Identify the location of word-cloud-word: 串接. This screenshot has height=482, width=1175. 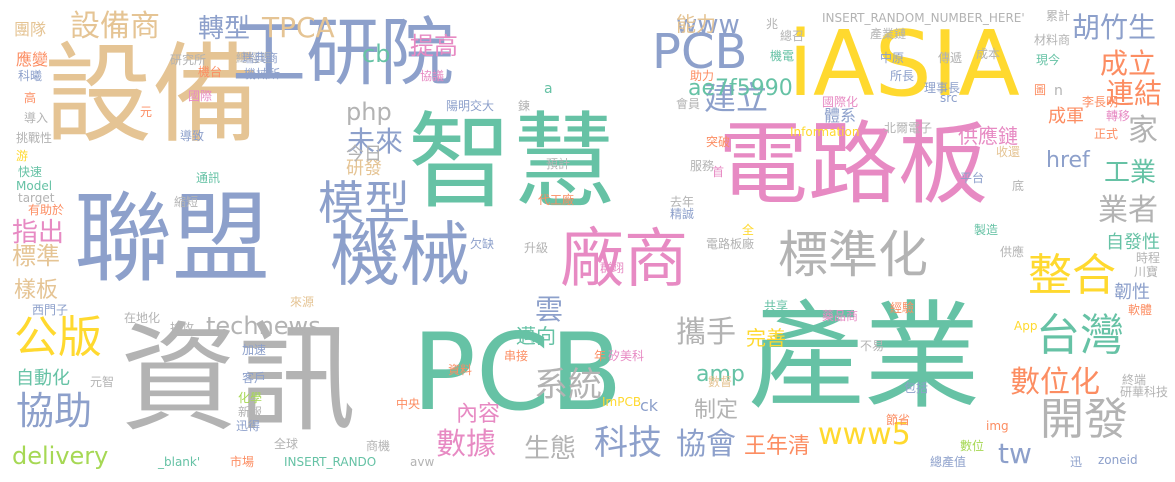
(516, 356).